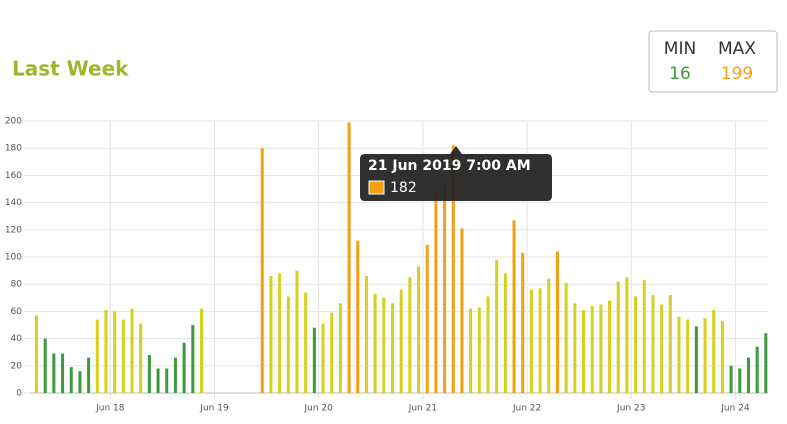  What do you see at coordinates (17, 366) in the screenshot?
I see `y-tick-label: 20` at bounding box center [17, 366].